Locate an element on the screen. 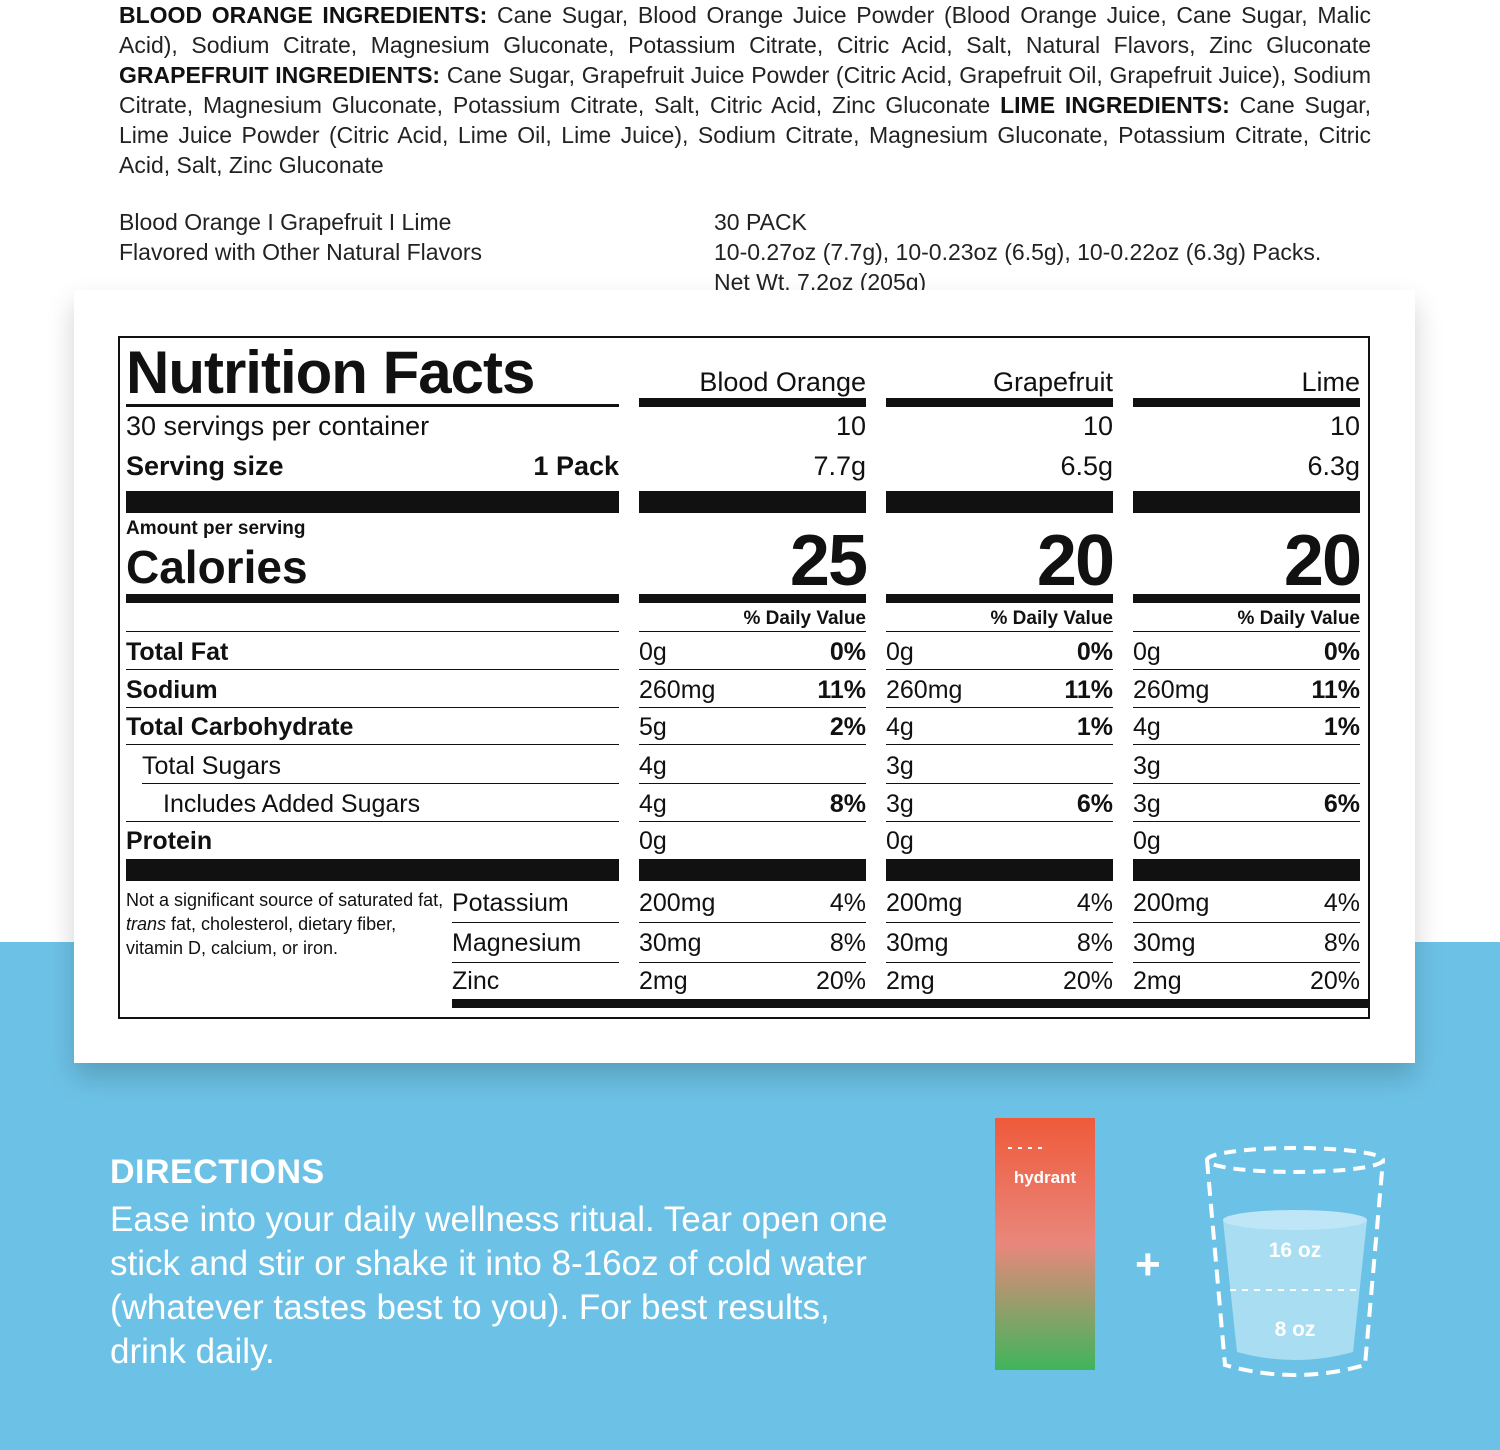 The image size is (1500, 1450). added-sugars-amount: 4g is located at coordinates (653, 804).